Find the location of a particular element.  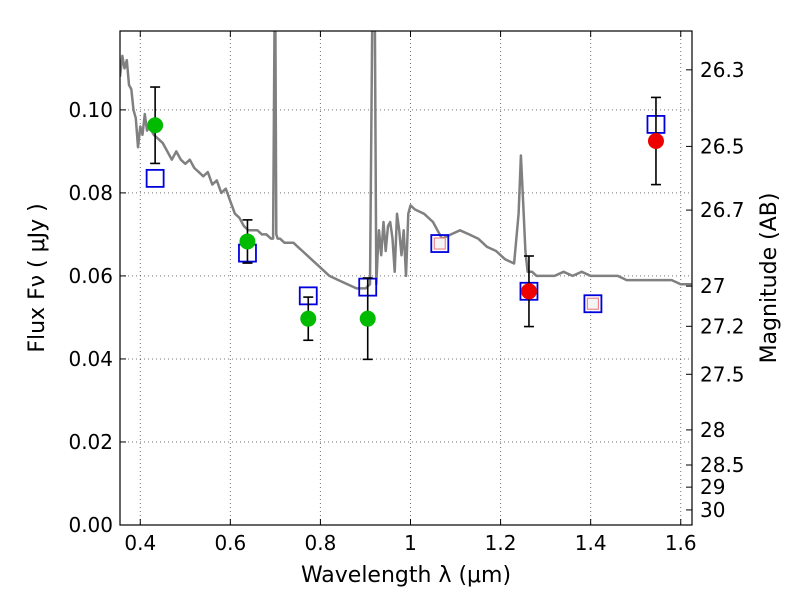

x-tick-label: 0.4 is located at coordinates (140, 543).